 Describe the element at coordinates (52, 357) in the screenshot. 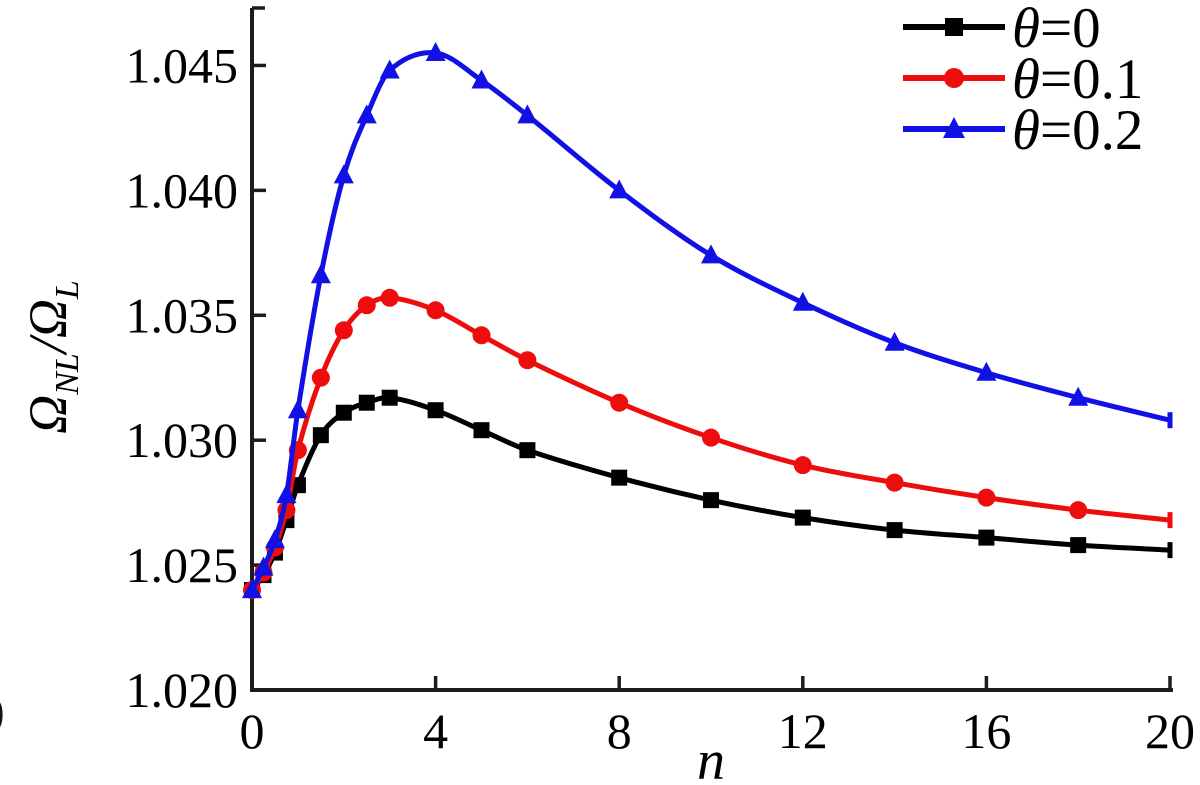

I see `y-axis-label: ΩNL/ΩL` at that location.